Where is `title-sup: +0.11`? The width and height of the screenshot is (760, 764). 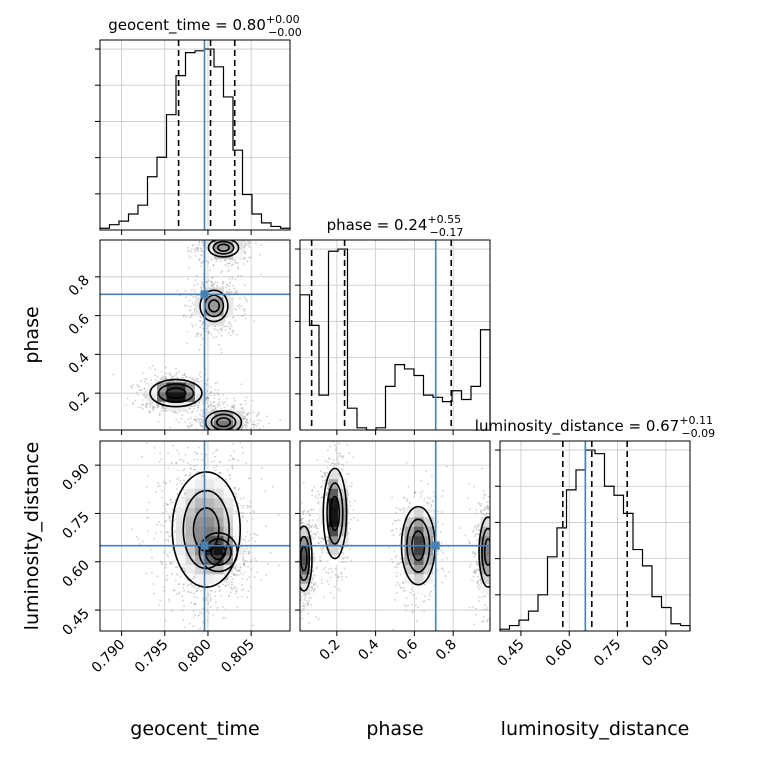
title-sup: +0.11 is located at coordinates (696, 420).